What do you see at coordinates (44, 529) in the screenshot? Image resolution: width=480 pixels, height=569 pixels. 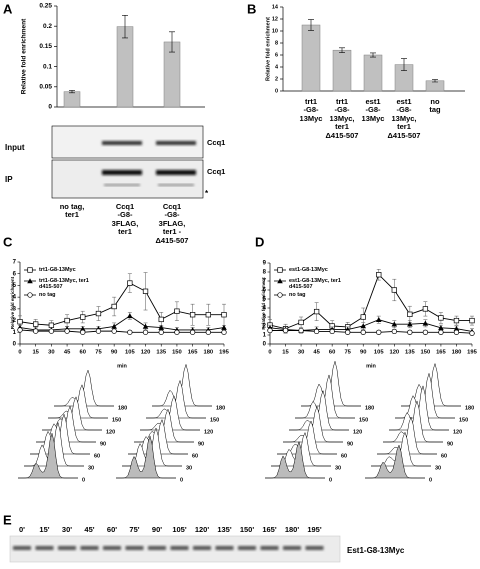 I see `lane-label: 15'` at bounding box center [44, 529].